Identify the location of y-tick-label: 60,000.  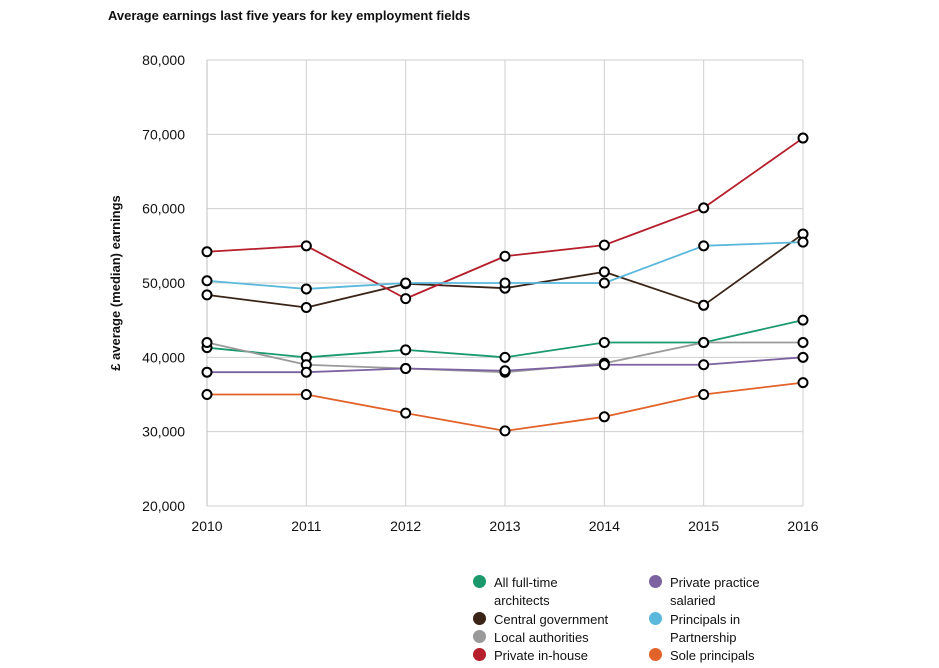
(163, 209).